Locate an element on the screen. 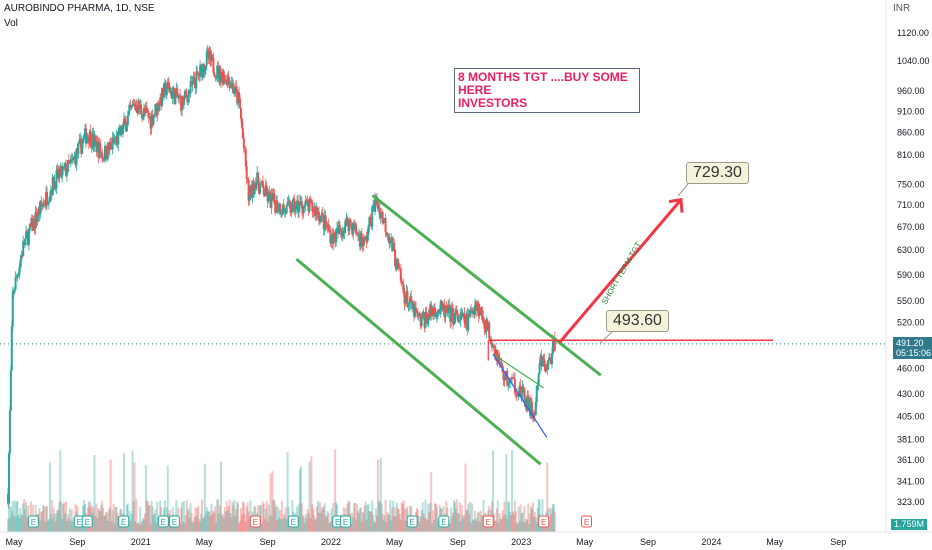 This screenshot has width=932, height=550. arrow-label: SHORT TERM TGT is located at coordinates (621, 273).